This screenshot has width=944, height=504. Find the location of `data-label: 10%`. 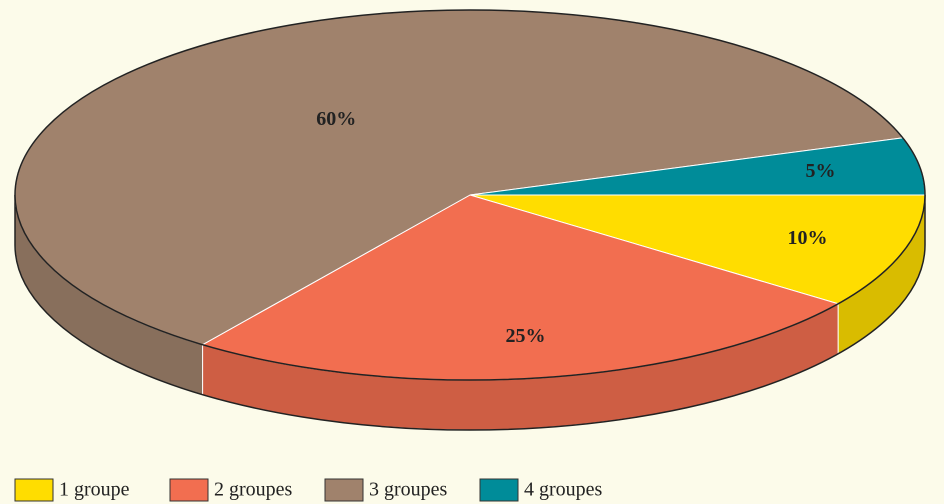

data-label: 10% is located at coordinates (808, 238).